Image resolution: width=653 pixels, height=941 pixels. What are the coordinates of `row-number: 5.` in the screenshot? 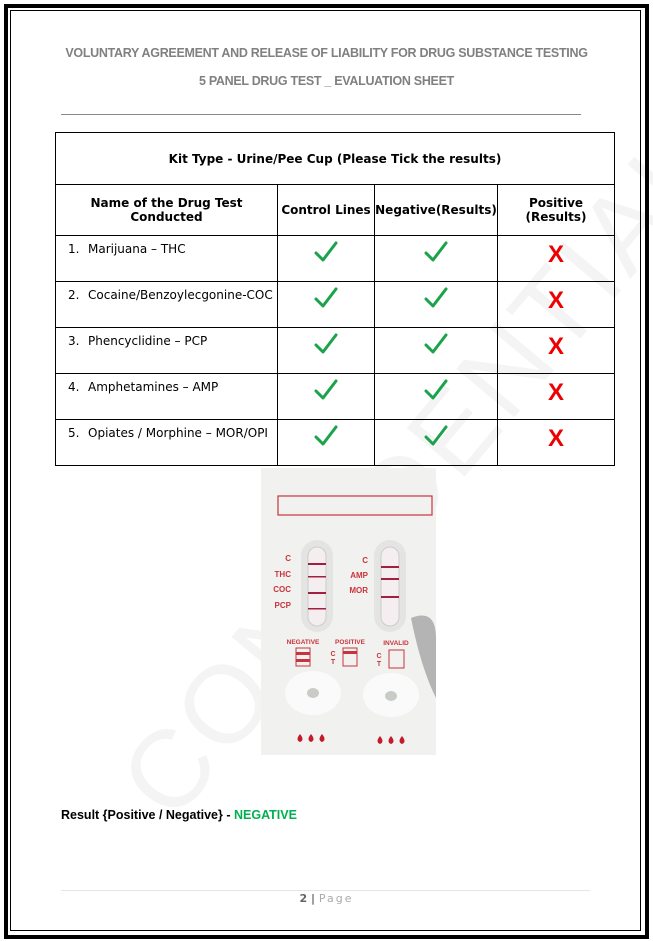 It's located at (74, 433).